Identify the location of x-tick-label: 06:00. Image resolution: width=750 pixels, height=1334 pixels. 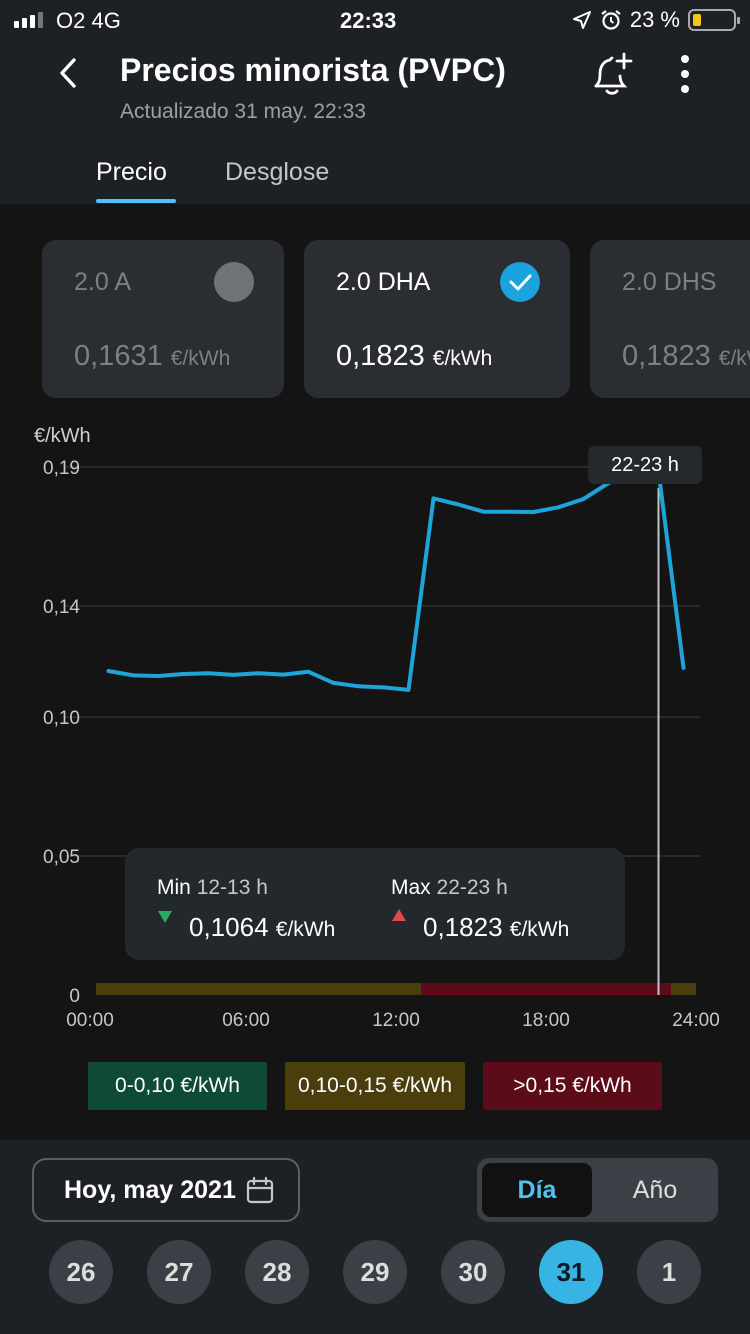
(246, 1020).